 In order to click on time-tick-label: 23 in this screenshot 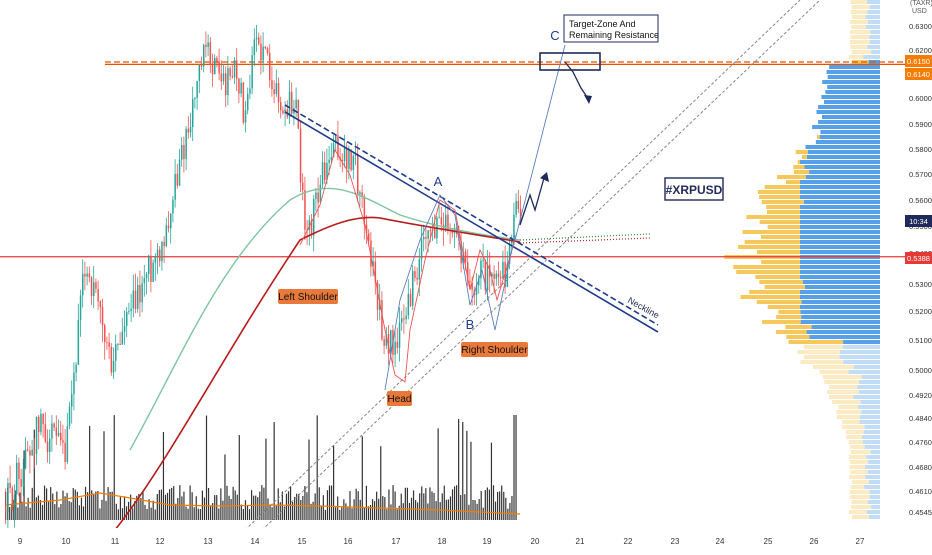, I will do `click(675, 541)`.